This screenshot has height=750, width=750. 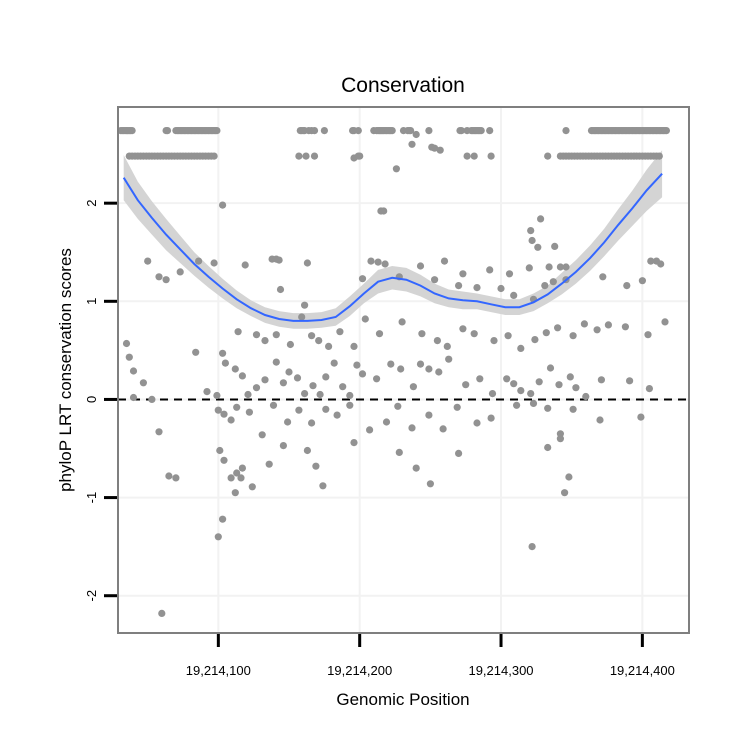 What do you see at coordinates (91, 596) in the screenshot?
I see `y-tick-label: -2` at bounding box center [91, 596].